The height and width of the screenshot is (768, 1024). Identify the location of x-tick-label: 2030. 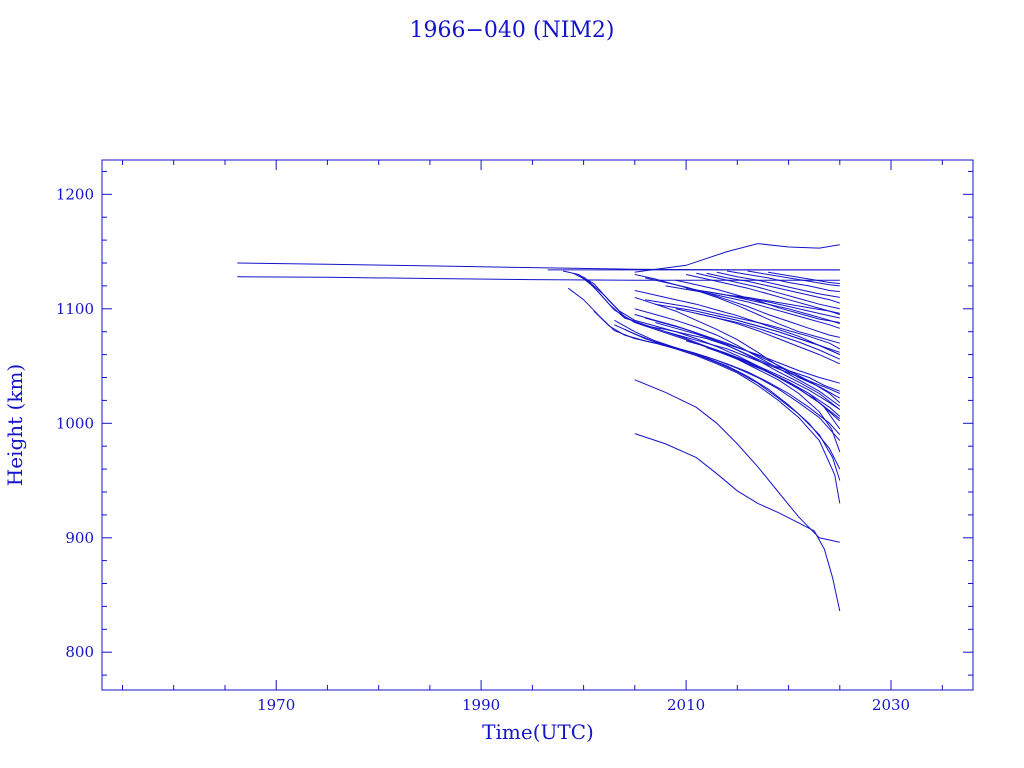
(891, 705).